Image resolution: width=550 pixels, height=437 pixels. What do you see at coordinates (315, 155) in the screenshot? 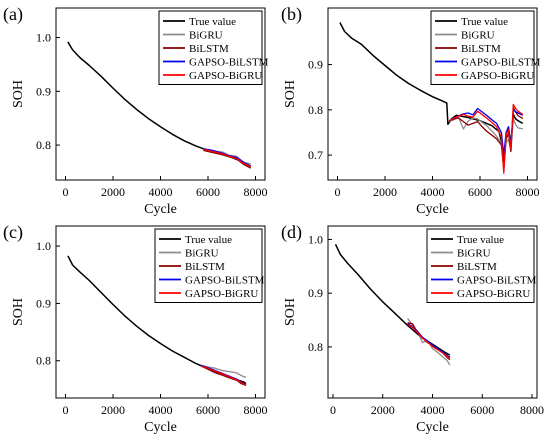
I see `y-tick-label: 0.7` at bounding box center [315, 155].